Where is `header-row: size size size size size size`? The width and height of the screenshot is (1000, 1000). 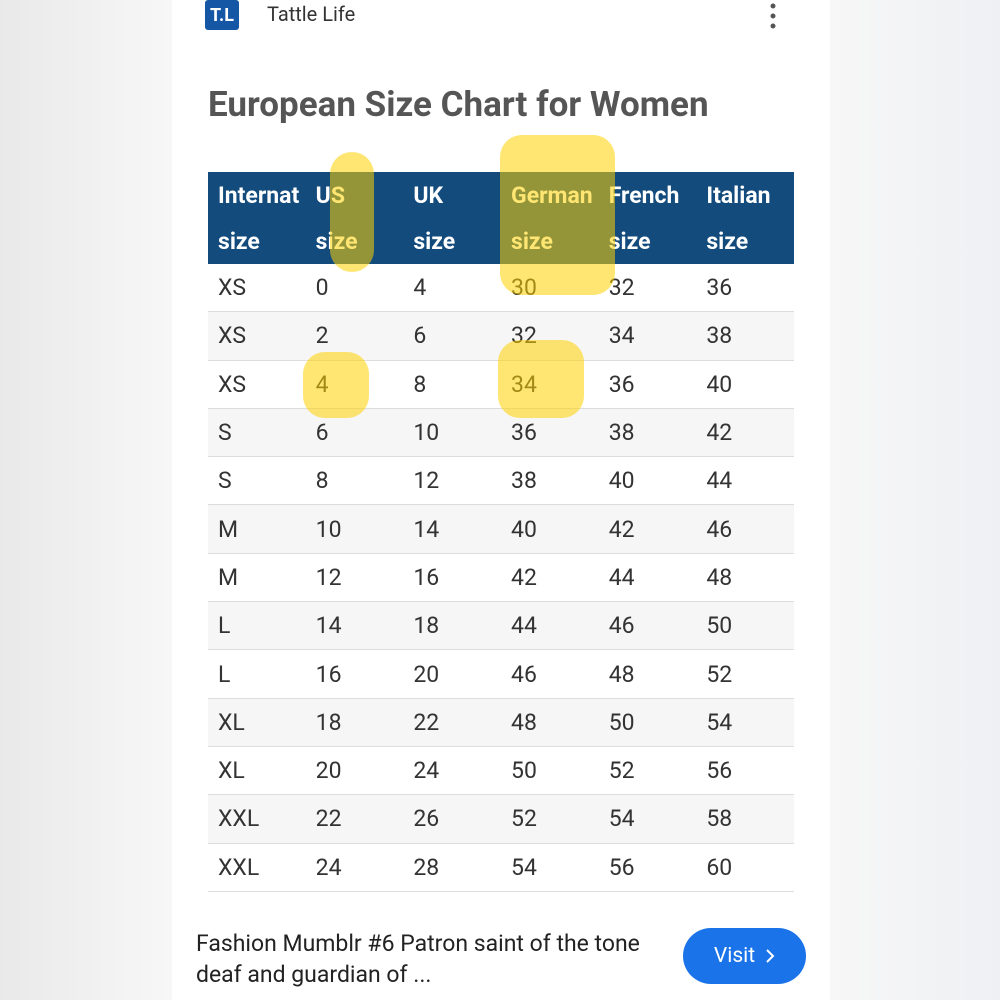
header-row: size size size size size size is located at coordinates (501, 241).